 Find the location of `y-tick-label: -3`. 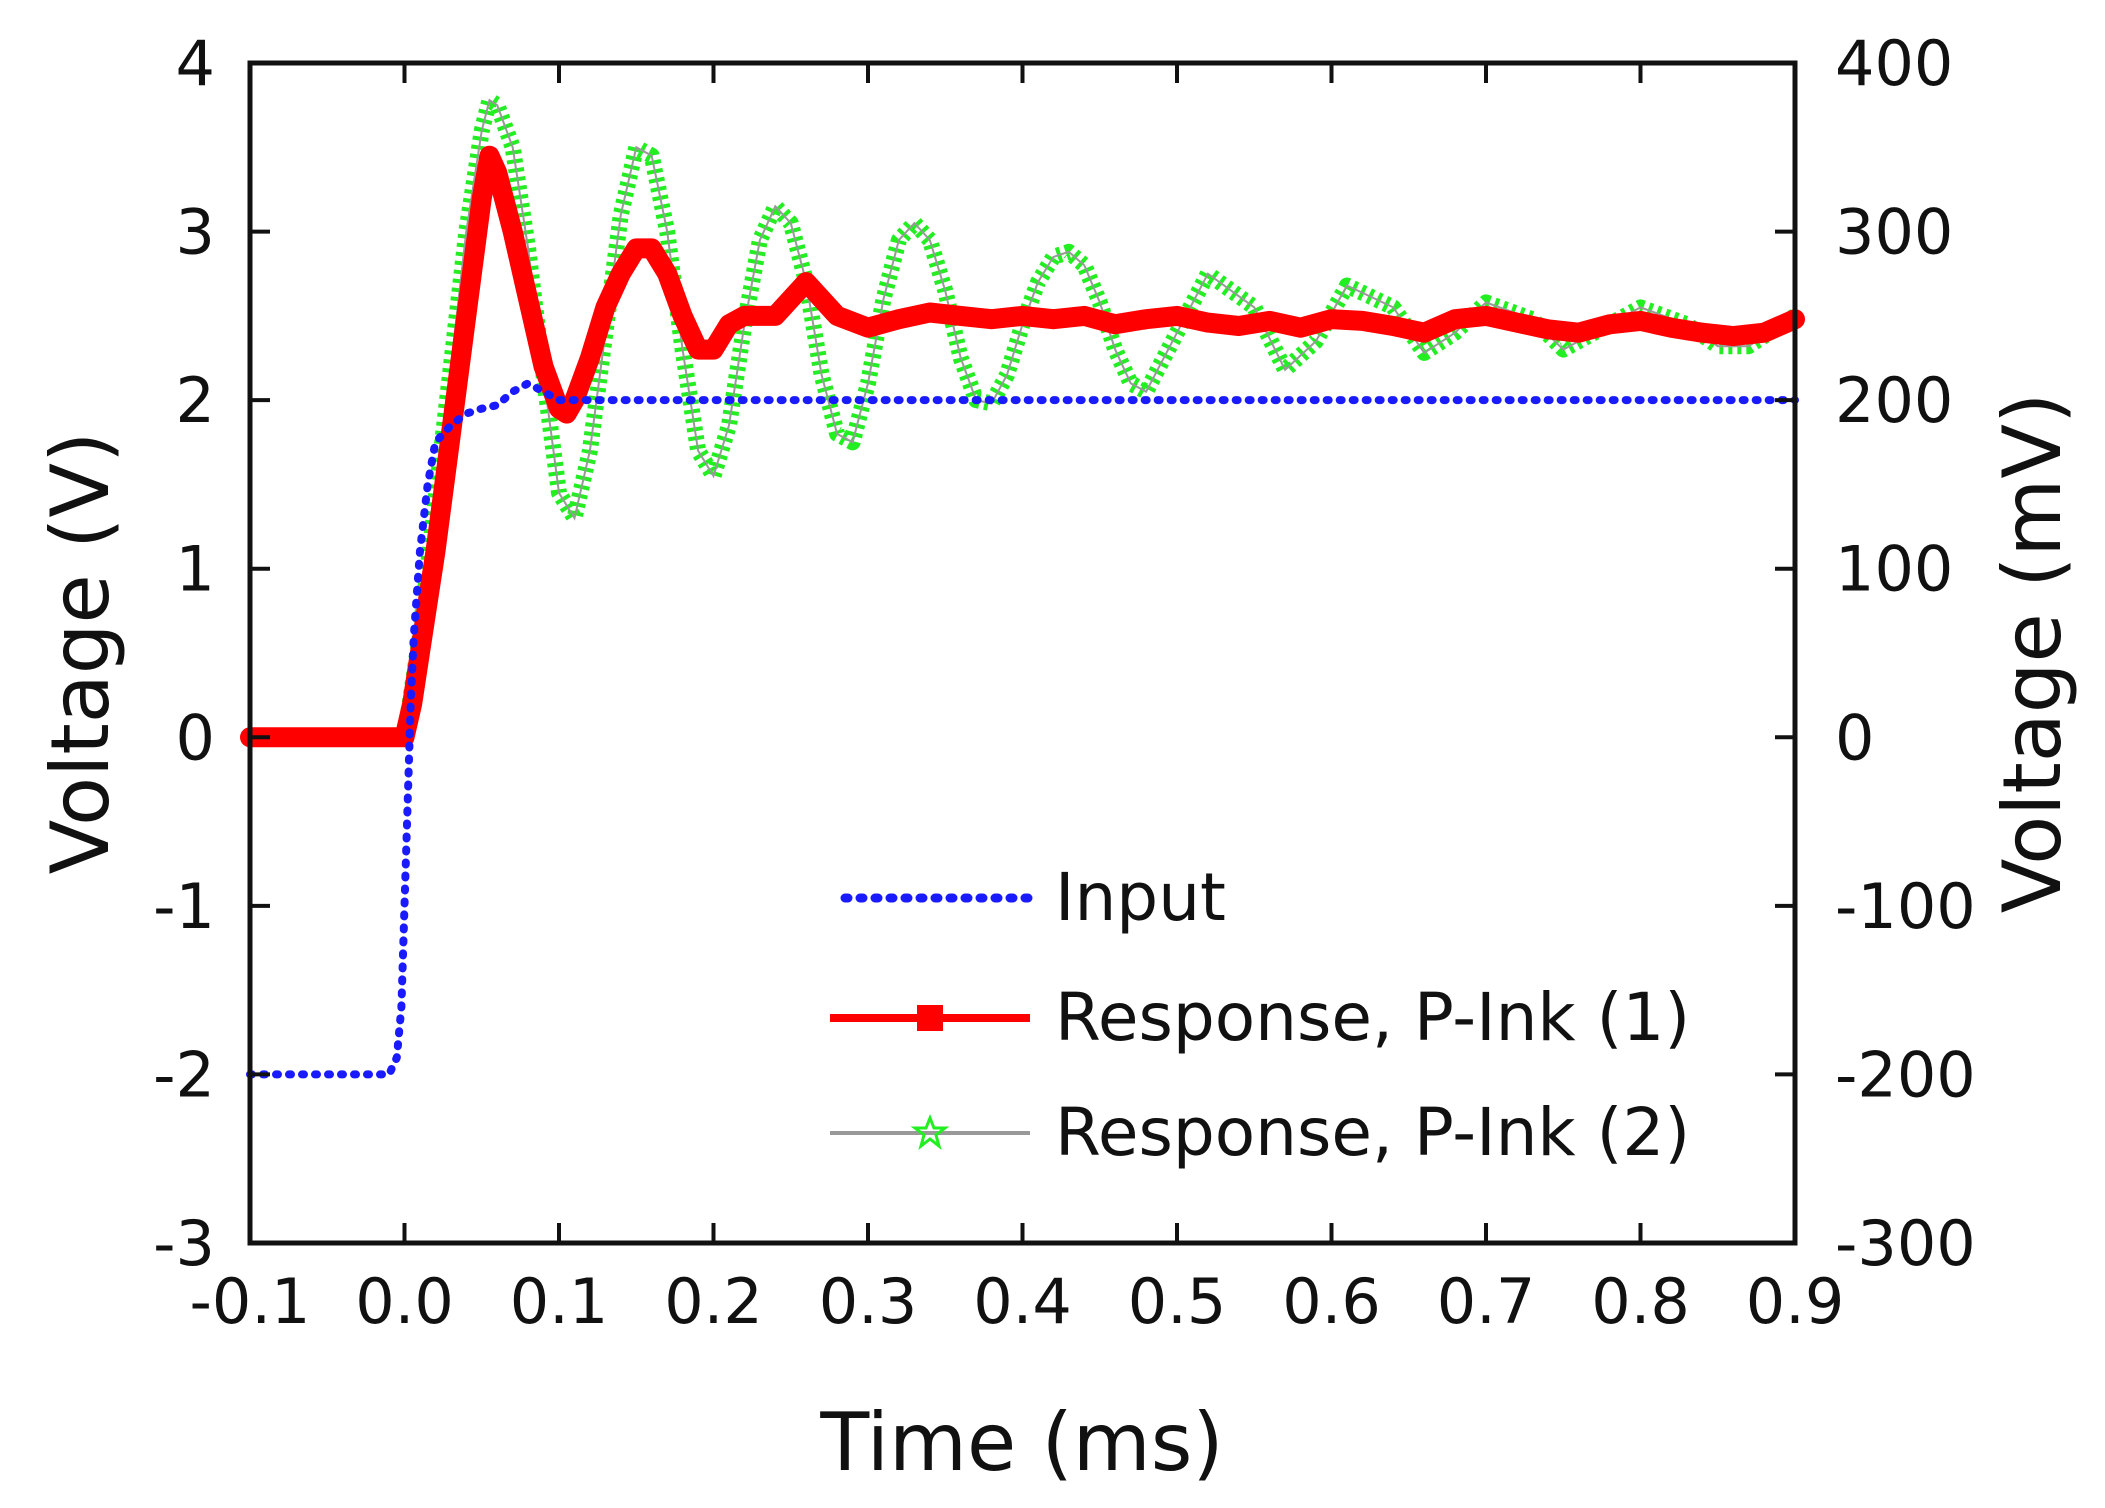

y-tick-label: -3 is located at coordinates (184, 1243).